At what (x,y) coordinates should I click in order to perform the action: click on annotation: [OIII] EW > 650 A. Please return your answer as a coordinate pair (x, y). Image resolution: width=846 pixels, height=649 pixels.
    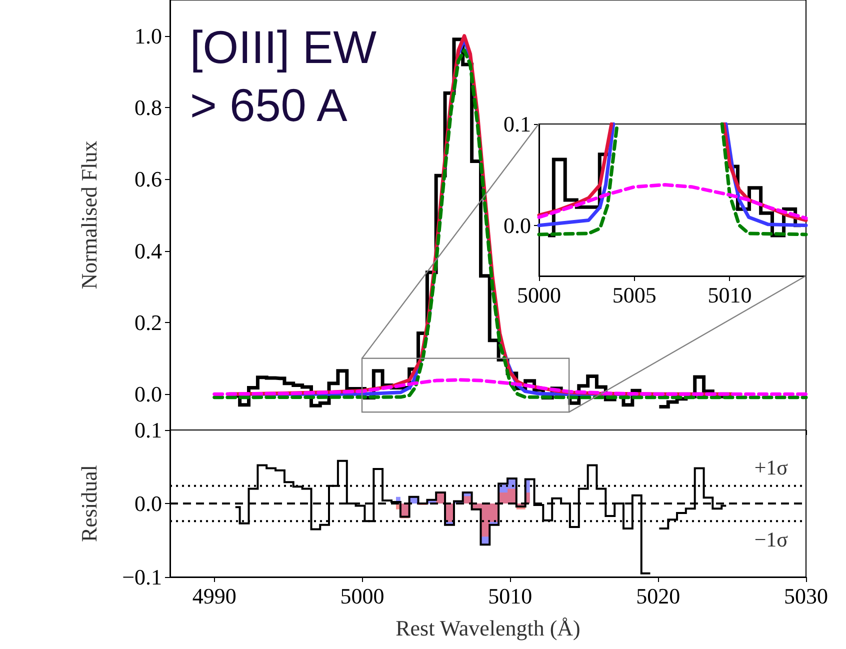
    Looking at the image, I should click on (284, 76).